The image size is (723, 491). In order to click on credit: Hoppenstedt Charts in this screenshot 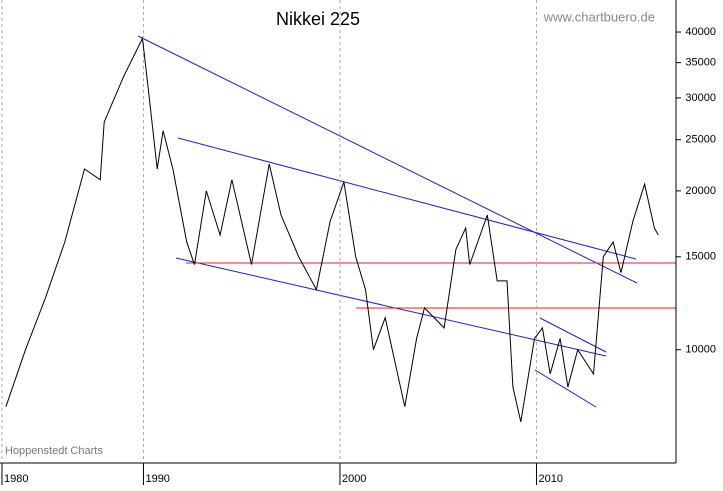, I will do `click(54, 451)`.